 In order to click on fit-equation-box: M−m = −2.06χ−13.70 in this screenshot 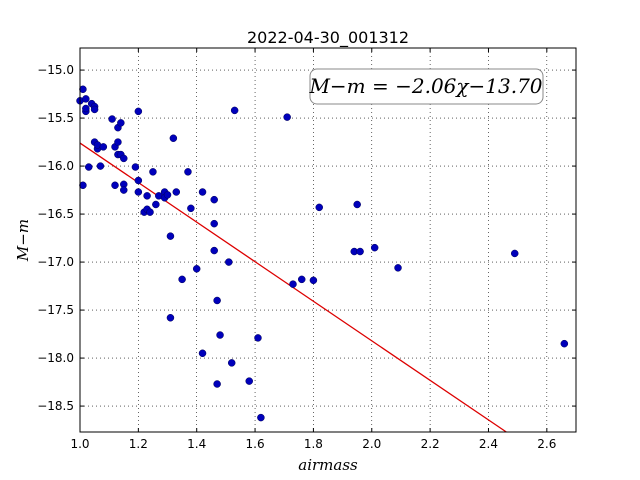, I will do `click(426, 86)`.